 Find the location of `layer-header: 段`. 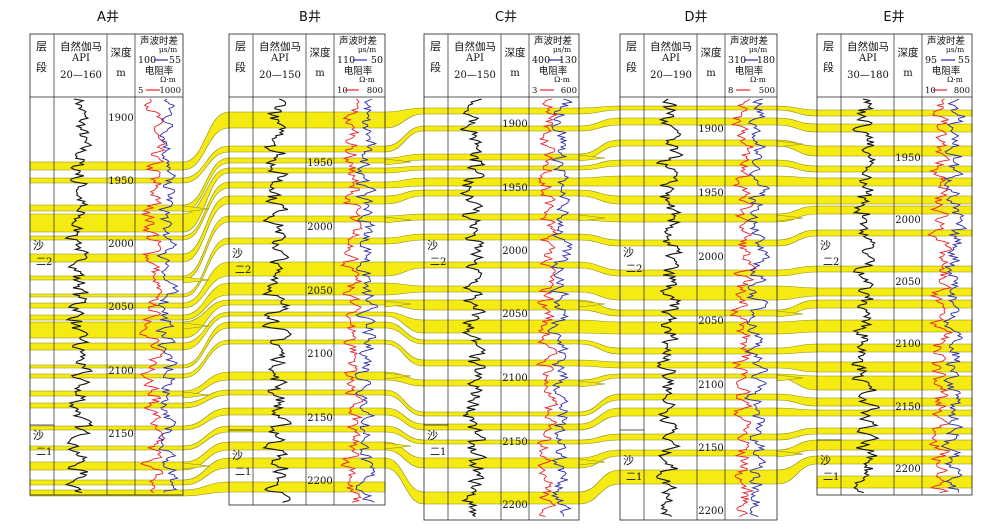

layer-header: 段 is located at coordinates (41, 67).